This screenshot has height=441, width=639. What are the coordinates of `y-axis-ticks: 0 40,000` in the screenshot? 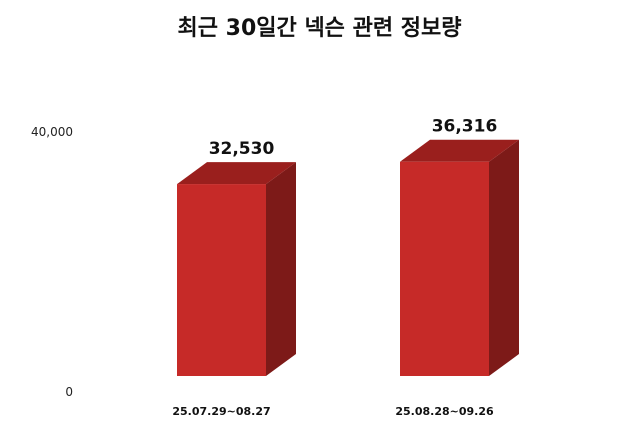 It's located at (52, 262).